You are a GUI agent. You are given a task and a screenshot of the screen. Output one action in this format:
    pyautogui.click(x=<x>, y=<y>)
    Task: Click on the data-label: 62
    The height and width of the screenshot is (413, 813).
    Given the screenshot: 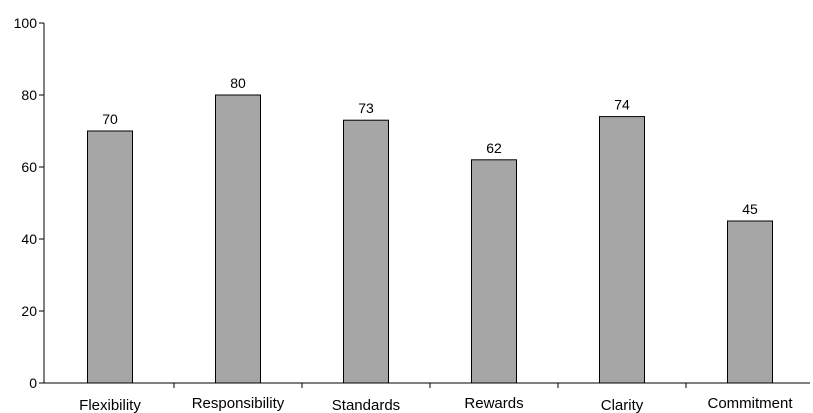 What is the action you would take?
    pyautogui.click(x=494, y=148)
    